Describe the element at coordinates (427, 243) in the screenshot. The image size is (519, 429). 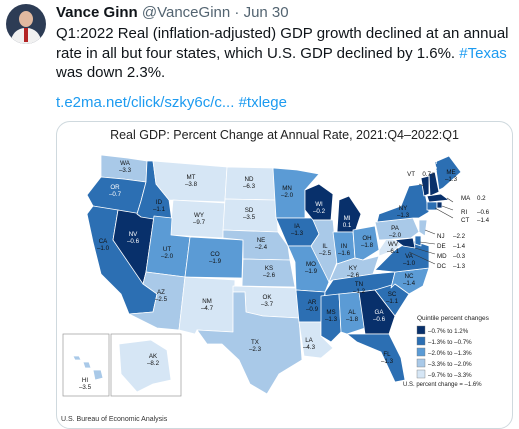
I see `leader-line-de` at that location.